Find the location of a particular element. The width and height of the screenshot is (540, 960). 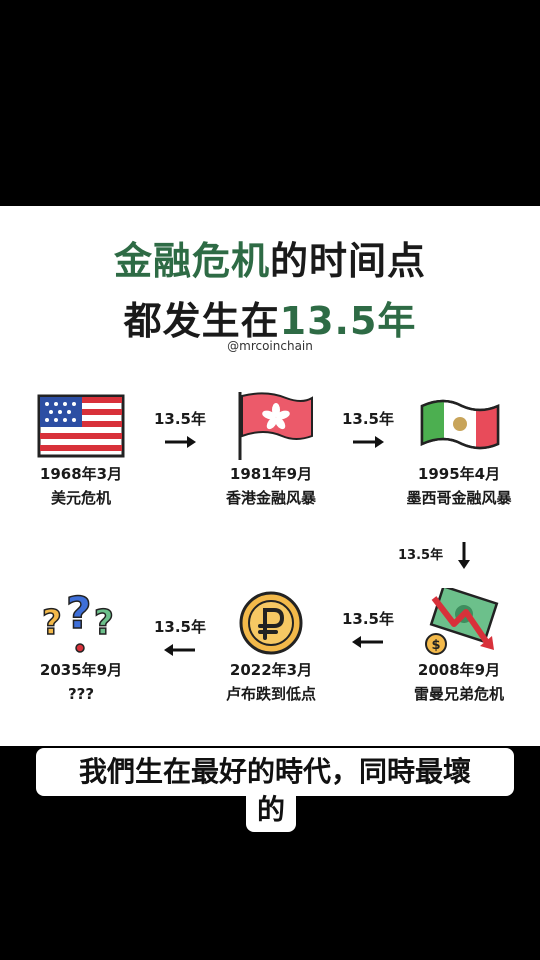

node-date: 1981年9月 is located at coordinates (271, 474).